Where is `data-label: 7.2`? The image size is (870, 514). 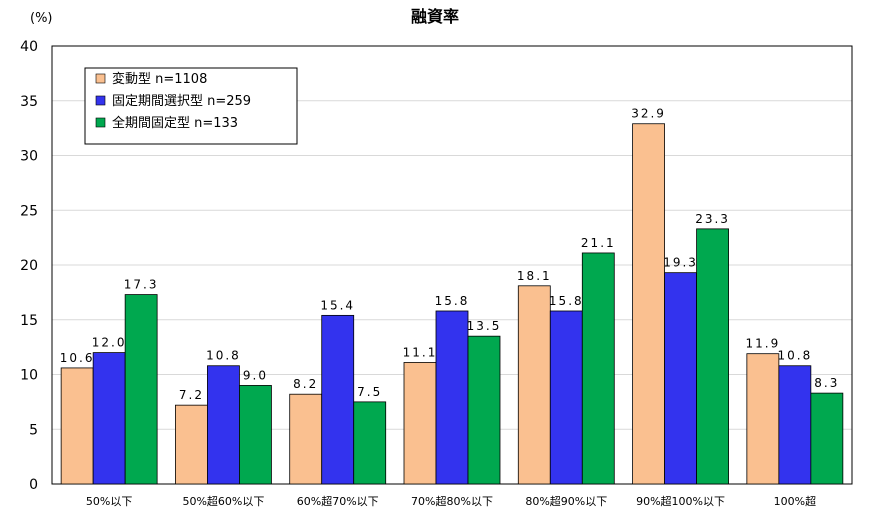 data-label: 7.2 is located at coordinates (191, 395).